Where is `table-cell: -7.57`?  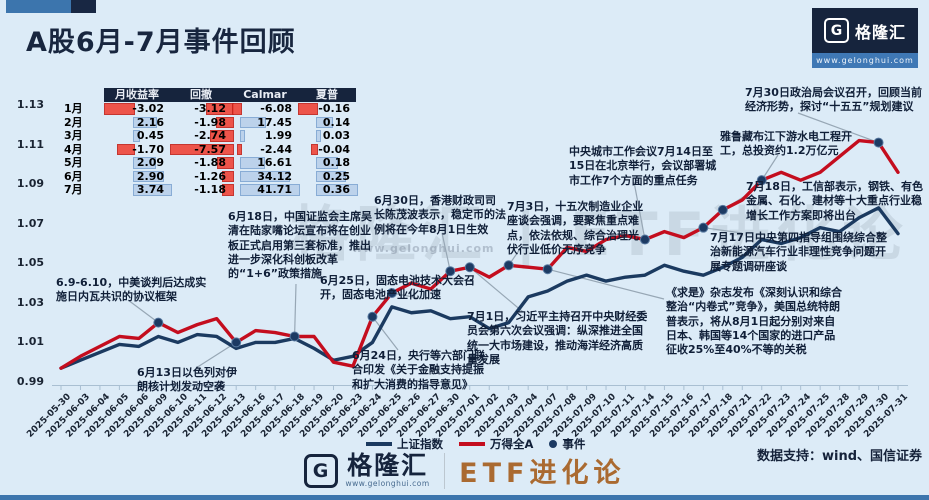
table-cell: -7.57 is located at coordinates (202, 150).